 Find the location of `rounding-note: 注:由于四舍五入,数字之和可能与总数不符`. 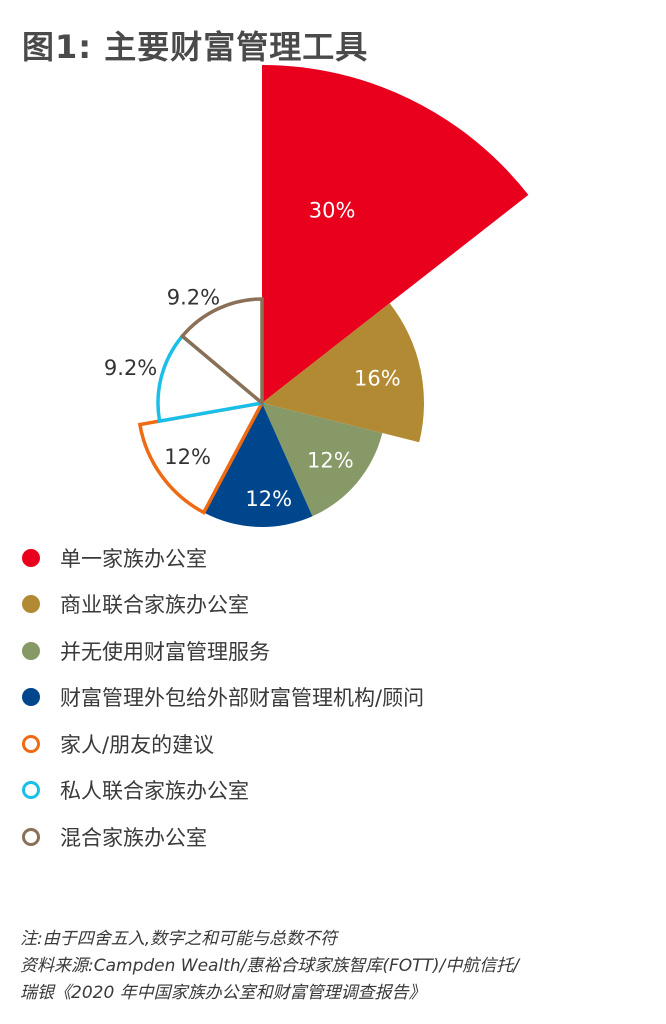

rounding-note: 注:由于四舍五入,数字之和可能与总数不符 is located at coordinates (179, 939).